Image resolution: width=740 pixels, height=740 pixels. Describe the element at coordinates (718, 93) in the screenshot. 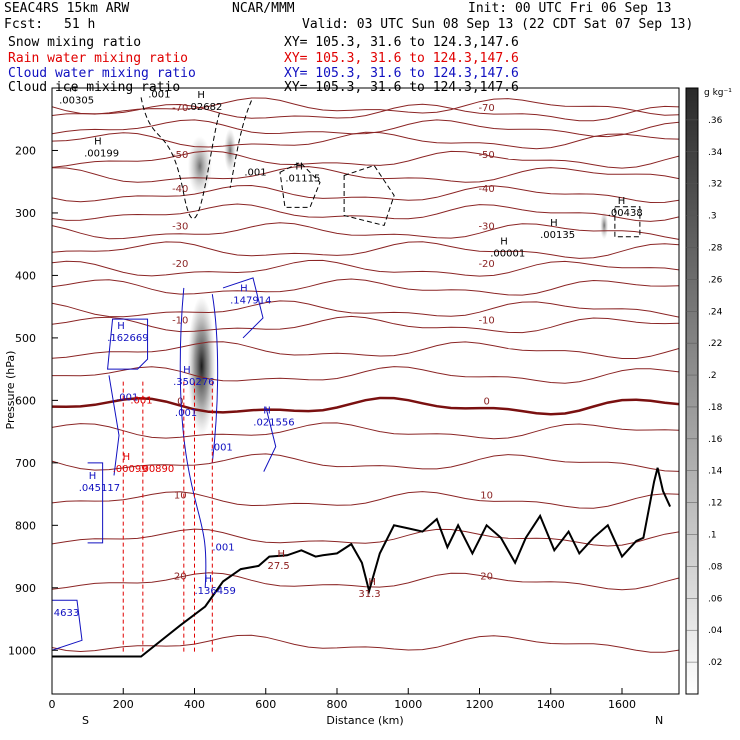

I see `colorbar-unit: g kg⁻¹` at that location.